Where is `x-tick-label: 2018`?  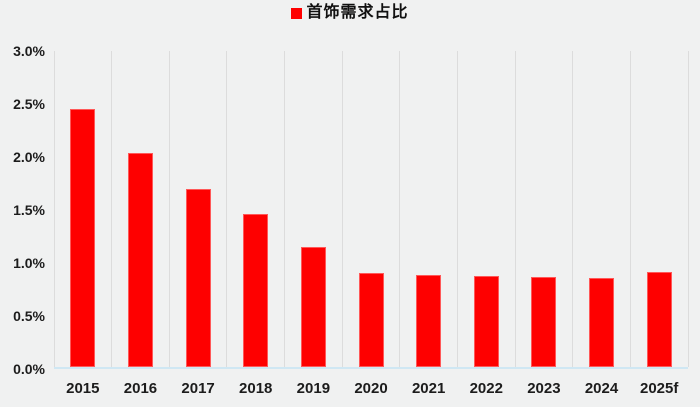
x-tick-label: 2018 is located at coordinates (256, 388).